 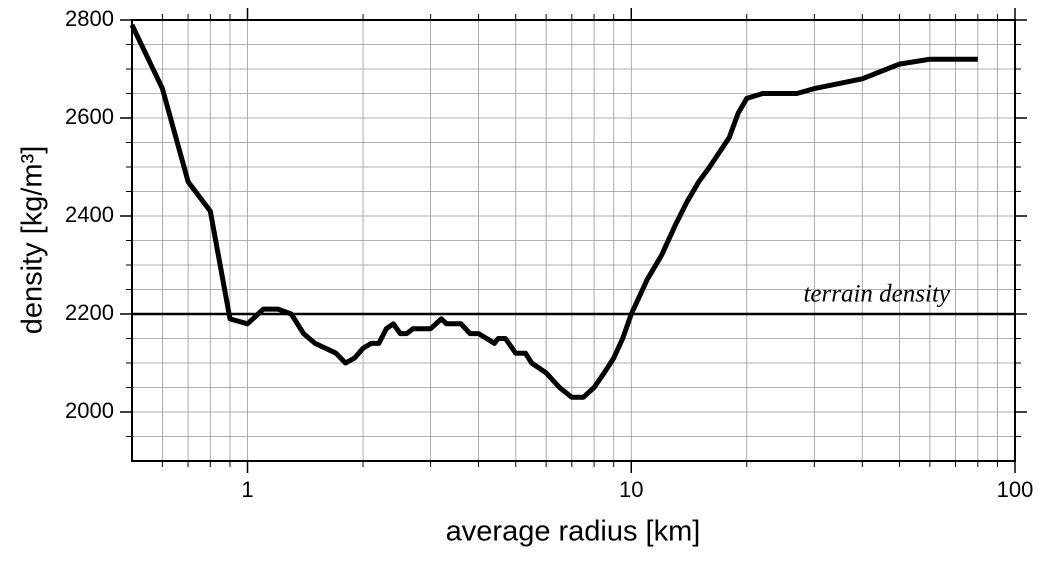 I want to click on y-tick-label: 2400, so click(x=89, y=214).